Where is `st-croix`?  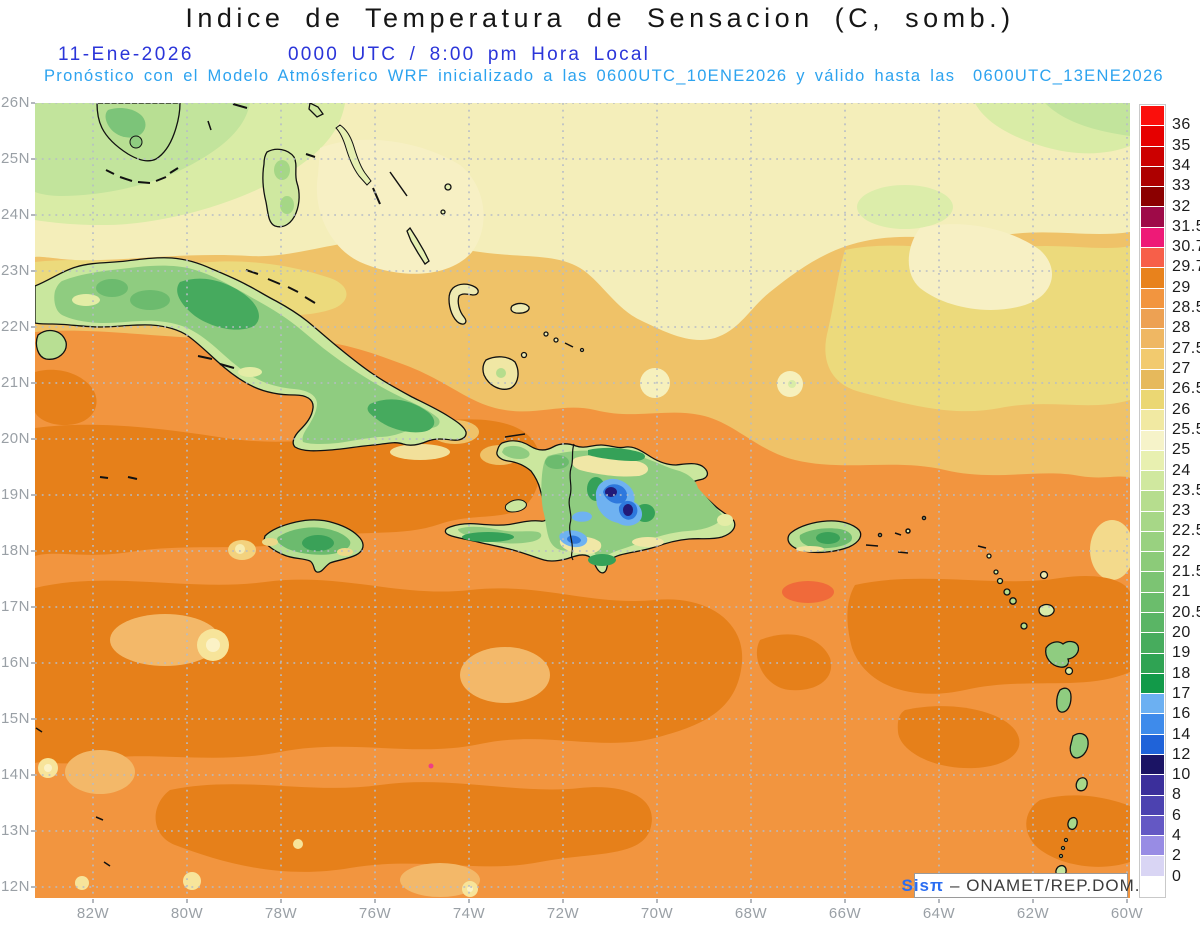
st-croix is located at coordinates (903, 552).